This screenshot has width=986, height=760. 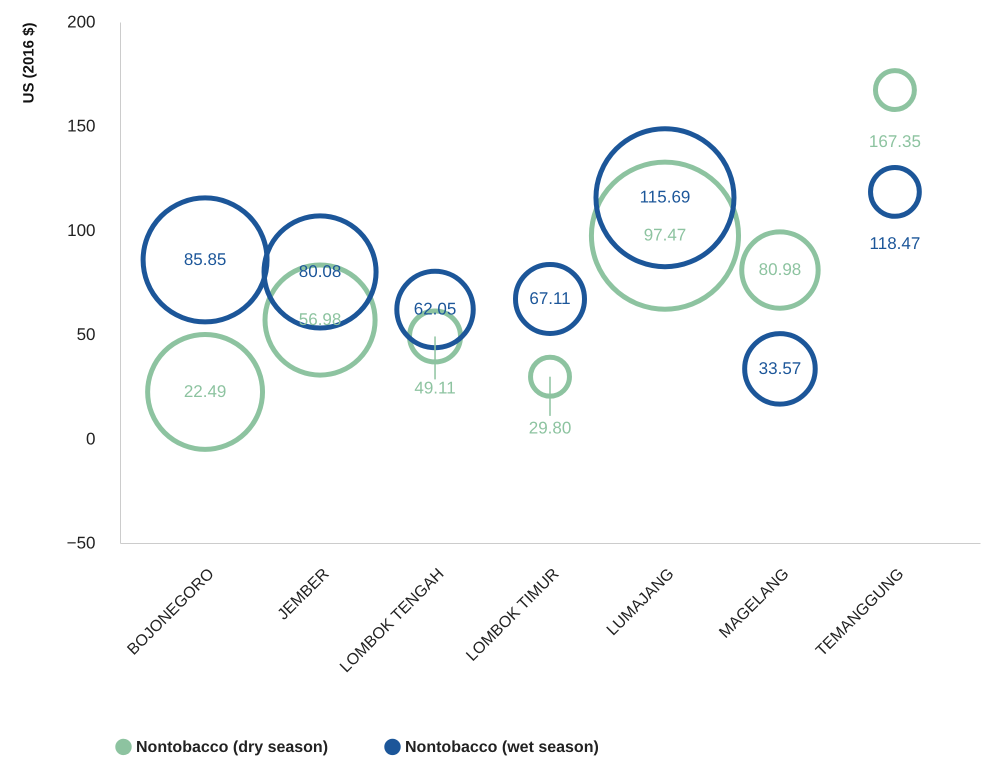 What do you see at coordinates (91, 438) in the screenshot?
I see `y-tick-label: 0` at bounding box center [91, 438].